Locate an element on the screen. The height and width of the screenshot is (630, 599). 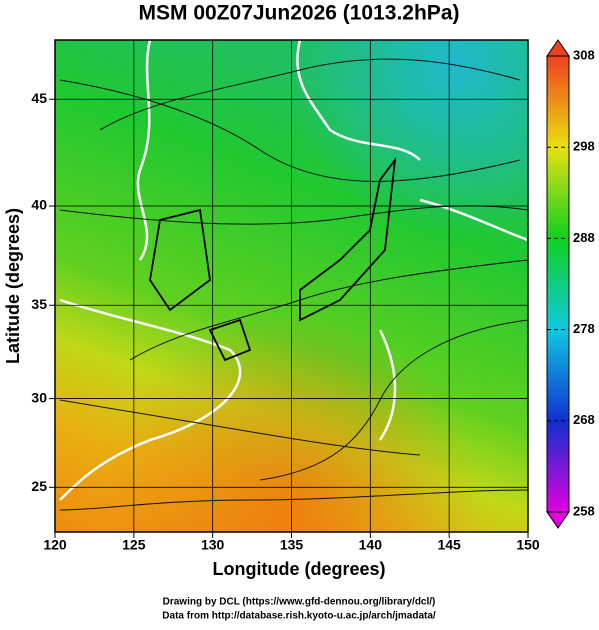
y-tick-label: 30 is located at coordinates (39, 397).